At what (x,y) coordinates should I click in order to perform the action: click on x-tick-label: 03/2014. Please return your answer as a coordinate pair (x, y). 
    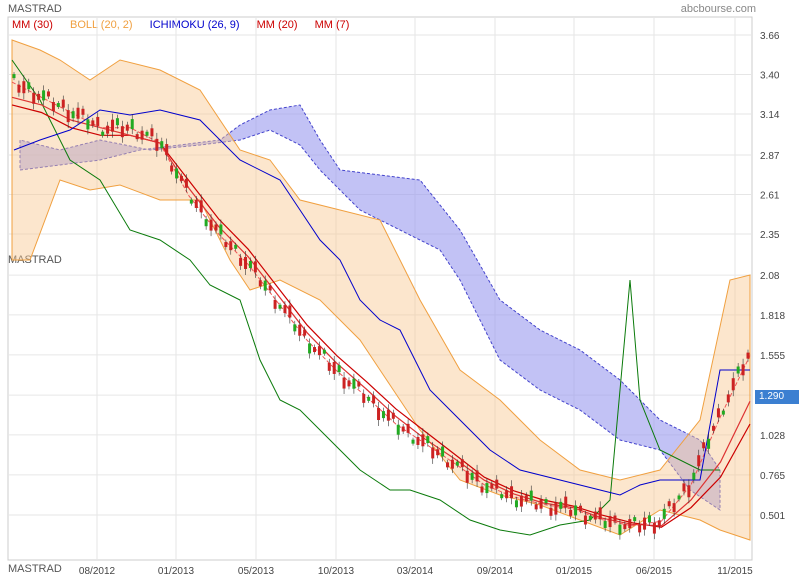
    Looking at the image, I should click on (415, 571).